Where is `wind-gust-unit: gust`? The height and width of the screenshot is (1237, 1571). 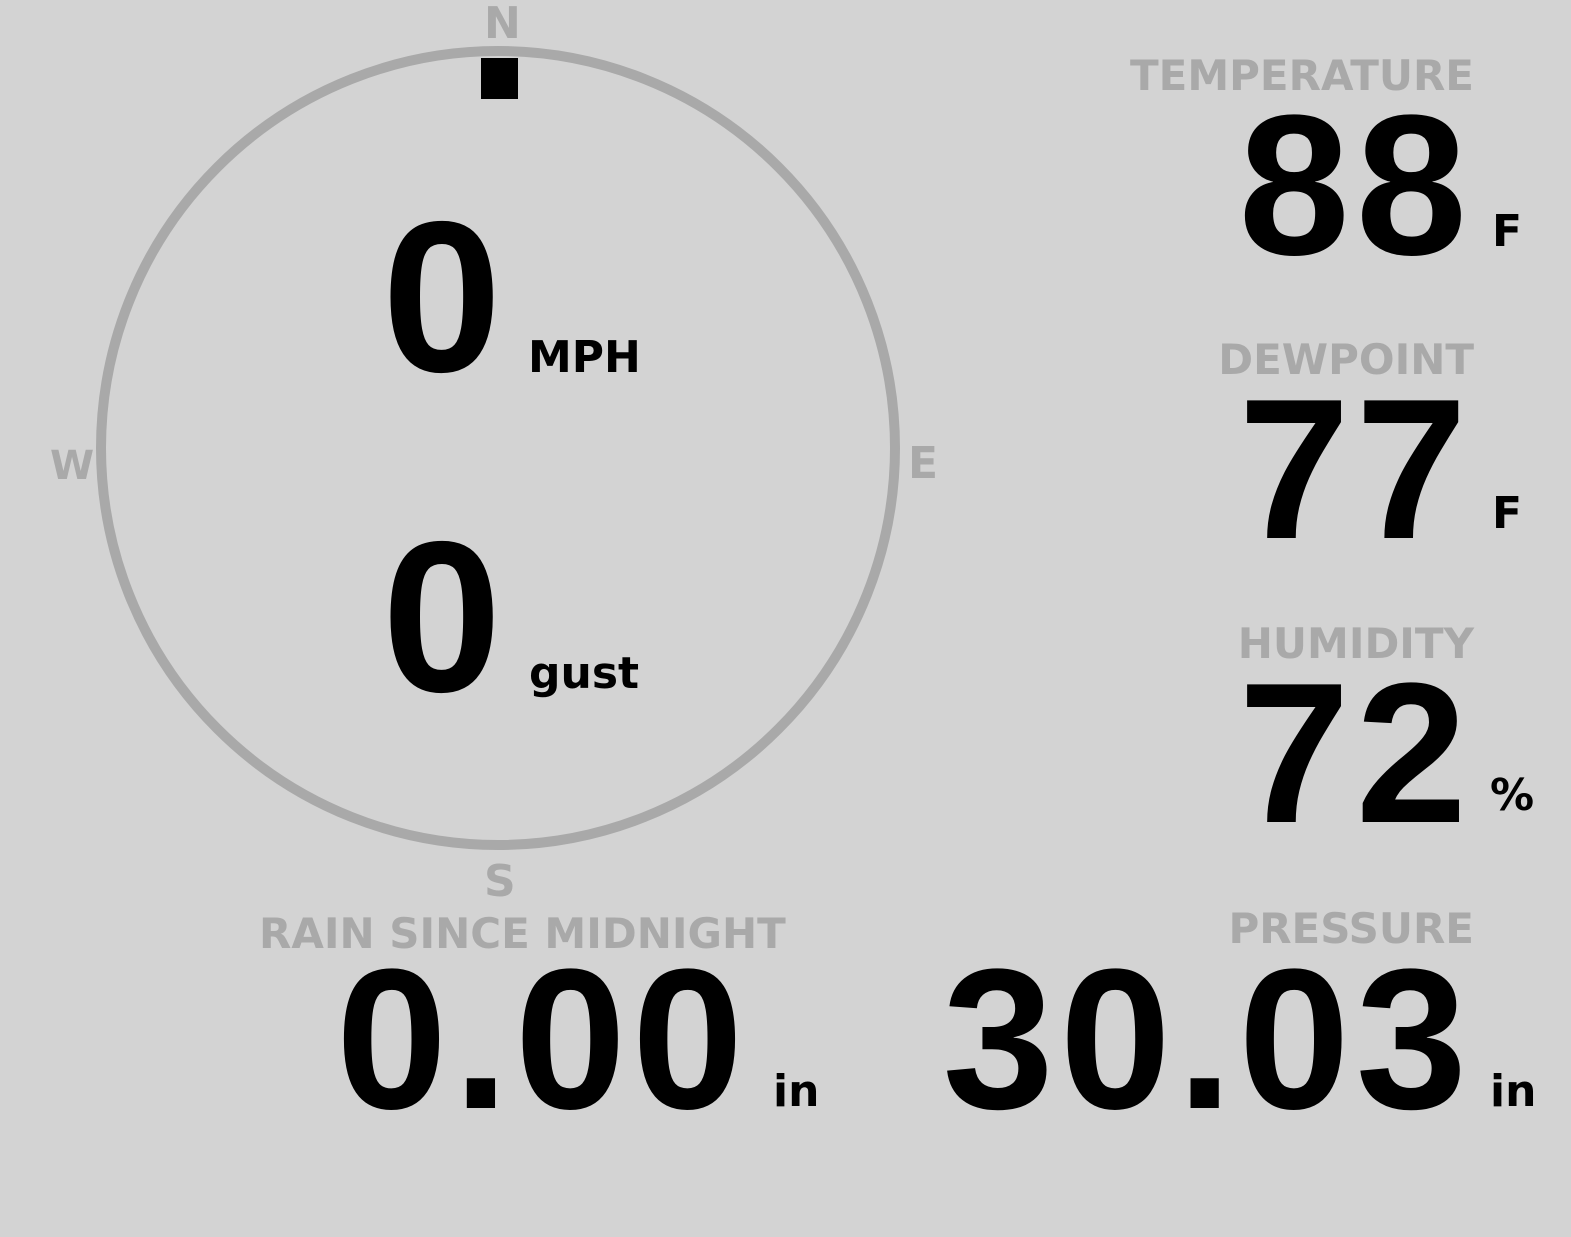 wind-gust-unit: gust is located at coordinates (584, 673).